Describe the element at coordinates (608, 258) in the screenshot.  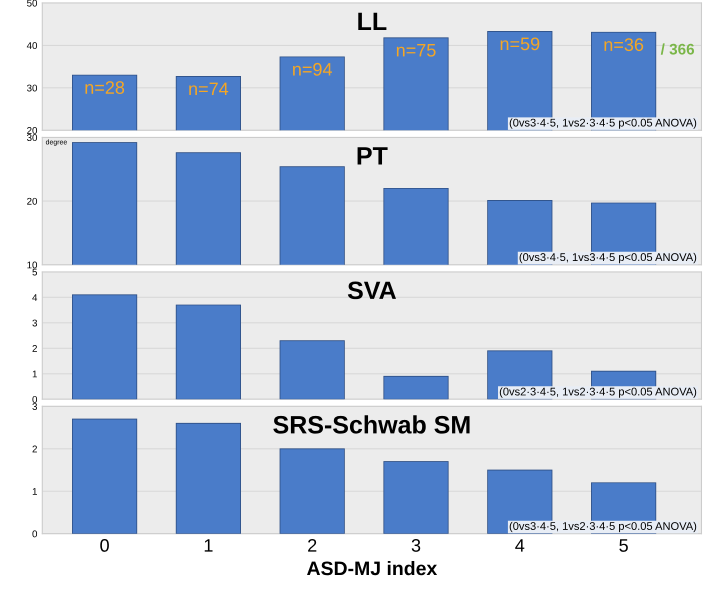
I see `annotation: (0vs3·4·5, 1vs3·4·5 p<0.05 ANOVA)` at that location.